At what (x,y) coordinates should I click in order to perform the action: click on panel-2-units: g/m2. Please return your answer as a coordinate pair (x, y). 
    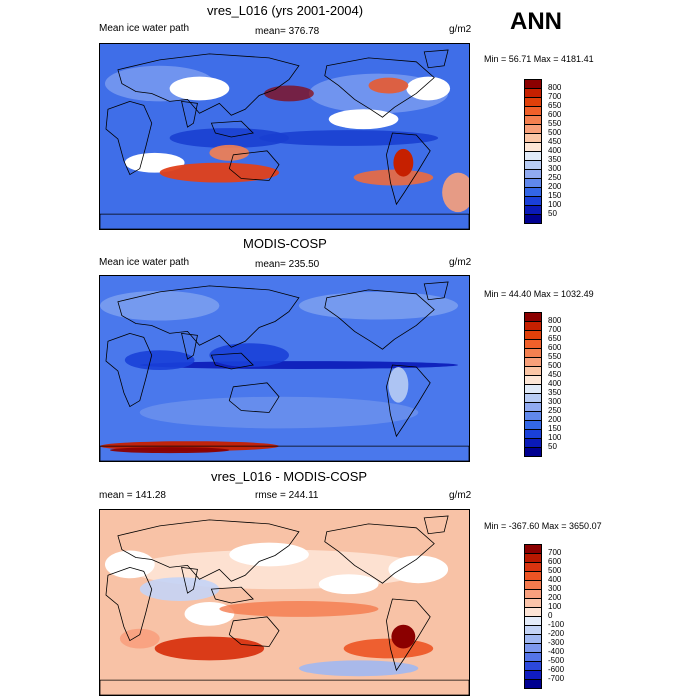
    Looking at the image, I should click on (460, 262).